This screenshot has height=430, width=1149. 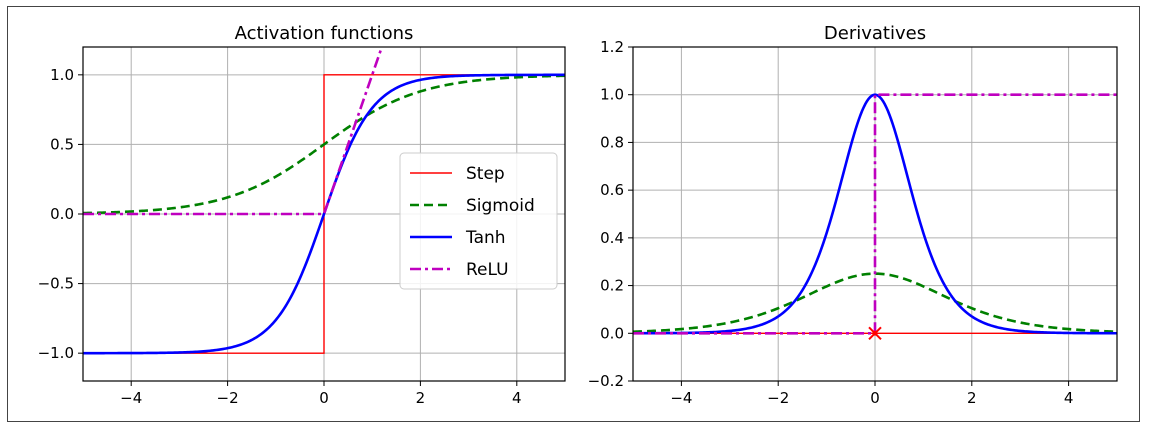 I want to click on y-tick-label: −0.5, so click(x=56, y=284).